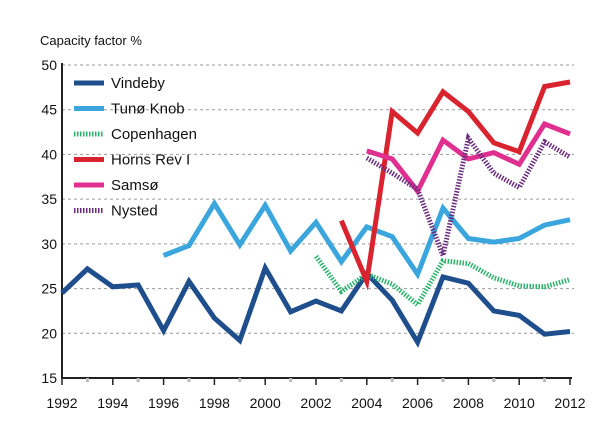  What do you see at coordinates (265, 403) in the screenshot?
I see `x-tick-label: 2000` at bounding box center [265, 403].